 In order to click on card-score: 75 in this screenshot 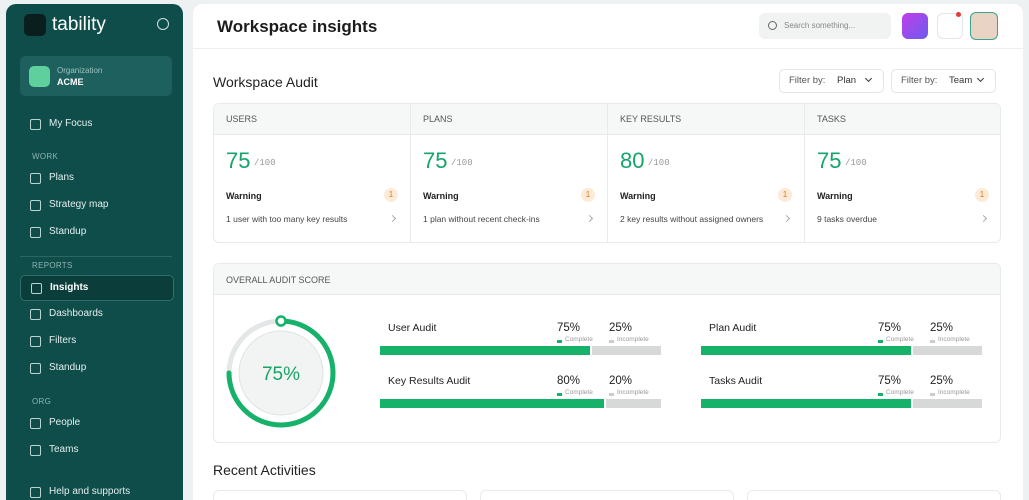, I will do `click(238, 160)`.